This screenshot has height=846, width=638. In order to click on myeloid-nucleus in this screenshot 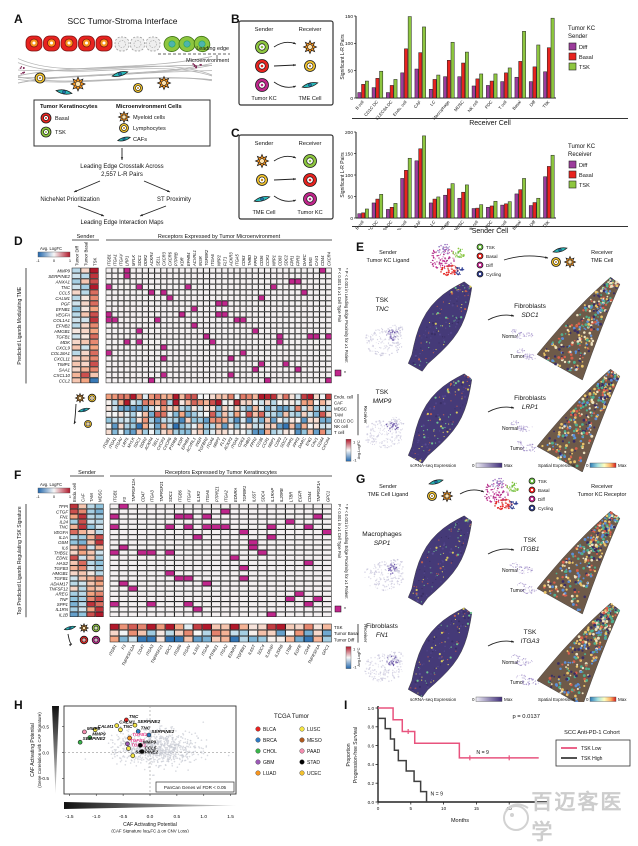, I will do `click(77, 83)`.